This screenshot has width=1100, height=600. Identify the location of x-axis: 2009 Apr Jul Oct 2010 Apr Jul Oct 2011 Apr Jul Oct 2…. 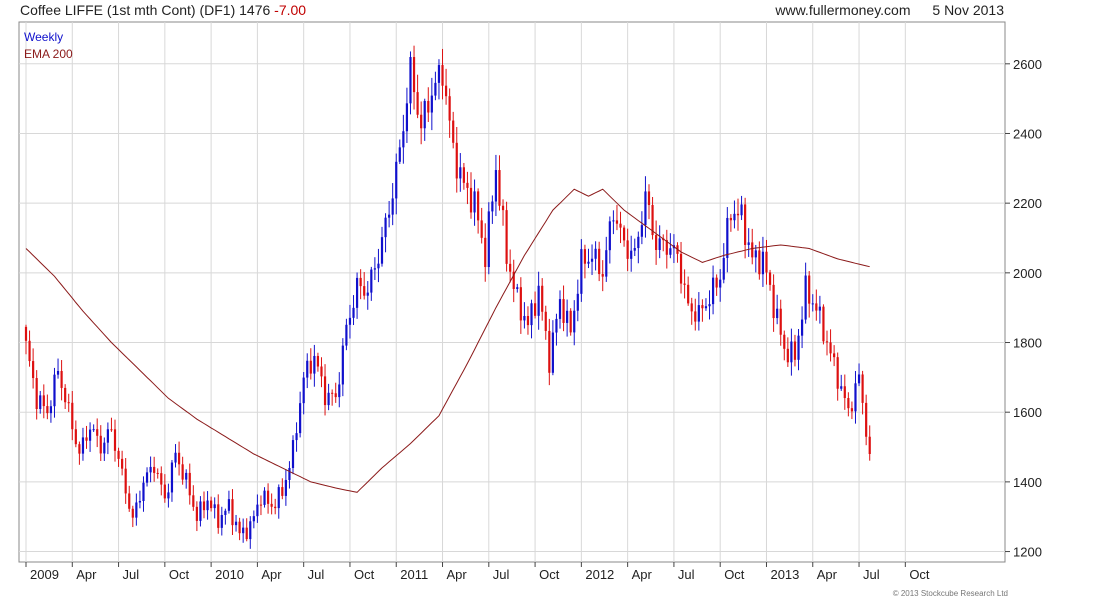
(477, 572).